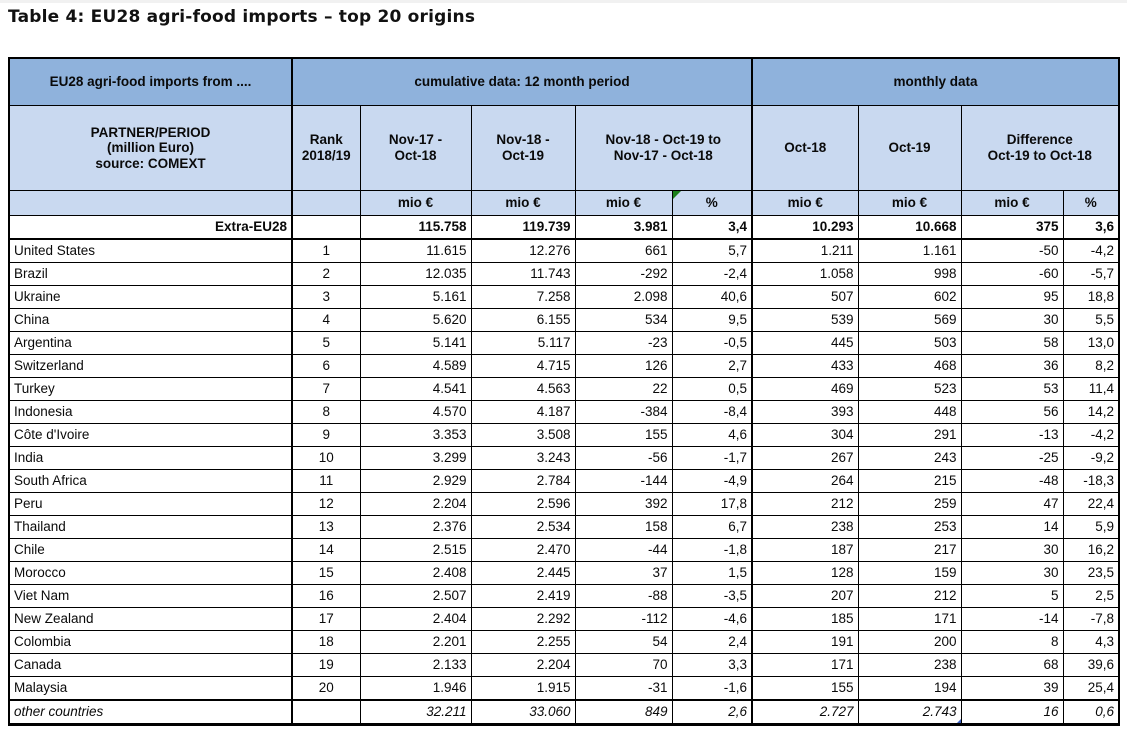 The height and width of the screenshot is (756, 1127). Describe the element at coordinates (523, 458) in the screenshot. I see `cum-period2-value-cell: 3.243` at that location.